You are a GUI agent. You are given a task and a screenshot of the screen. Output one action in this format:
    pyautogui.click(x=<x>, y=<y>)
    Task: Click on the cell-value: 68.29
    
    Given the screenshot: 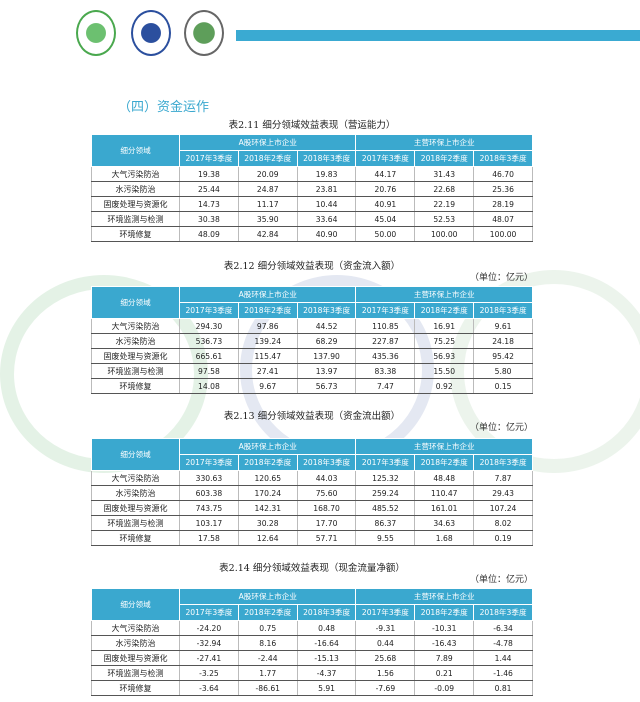 What is the action you would take?
    pyautogui.click(x=326, y=341)
    